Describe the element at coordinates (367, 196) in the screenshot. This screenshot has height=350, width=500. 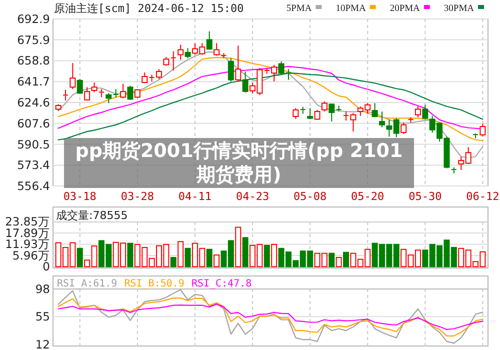
I see `x-tick-label: 05-20` at that location.